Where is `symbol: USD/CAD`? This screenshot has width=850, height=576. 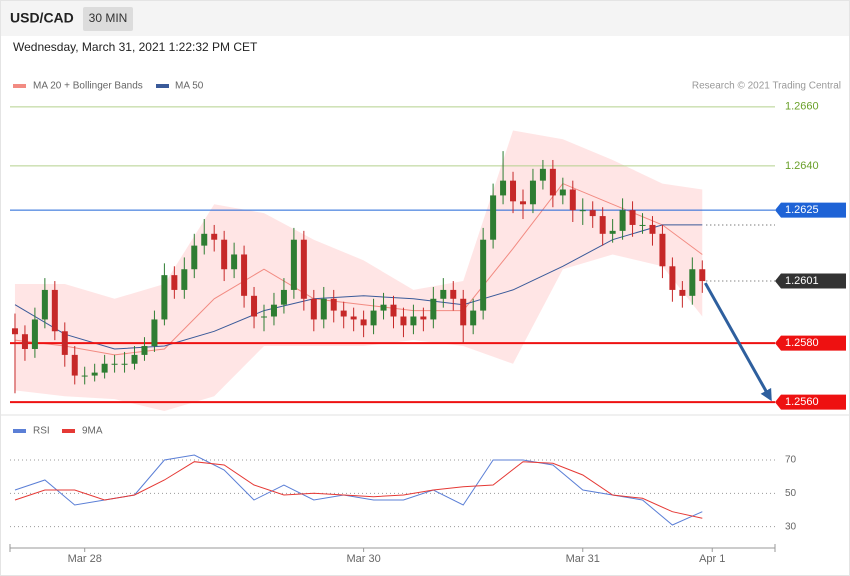 symbol: USD/CAD is located at coordinates (42, 18).